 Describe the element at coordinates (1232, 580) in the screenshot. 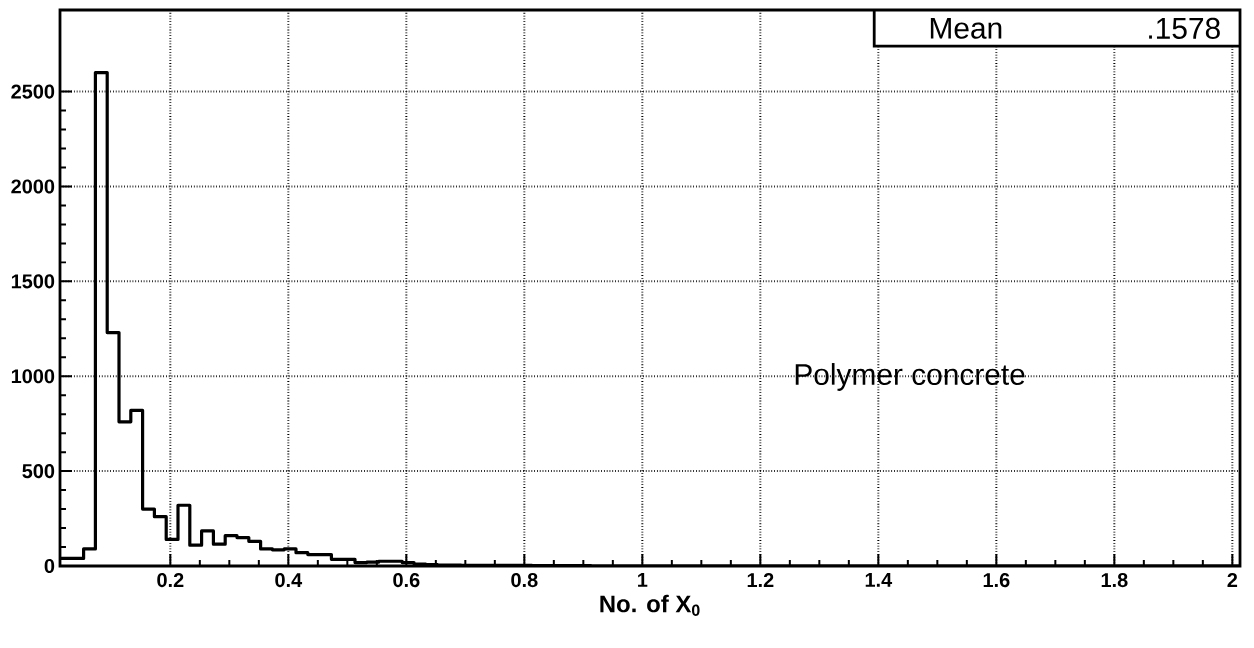

I see `x-tick-label: 2` at that location.